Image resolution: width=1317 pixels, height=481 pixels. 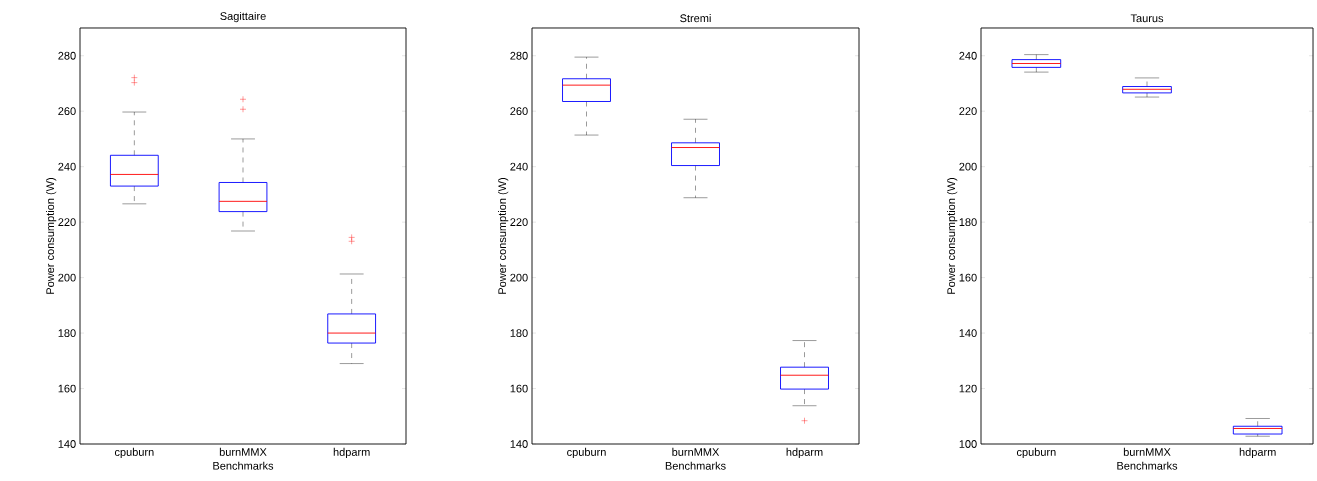 What do you see at coordinates (1147, 18) in the screenshot?
I see `chart-title: Taurus` at bounding box center [1147, 18].